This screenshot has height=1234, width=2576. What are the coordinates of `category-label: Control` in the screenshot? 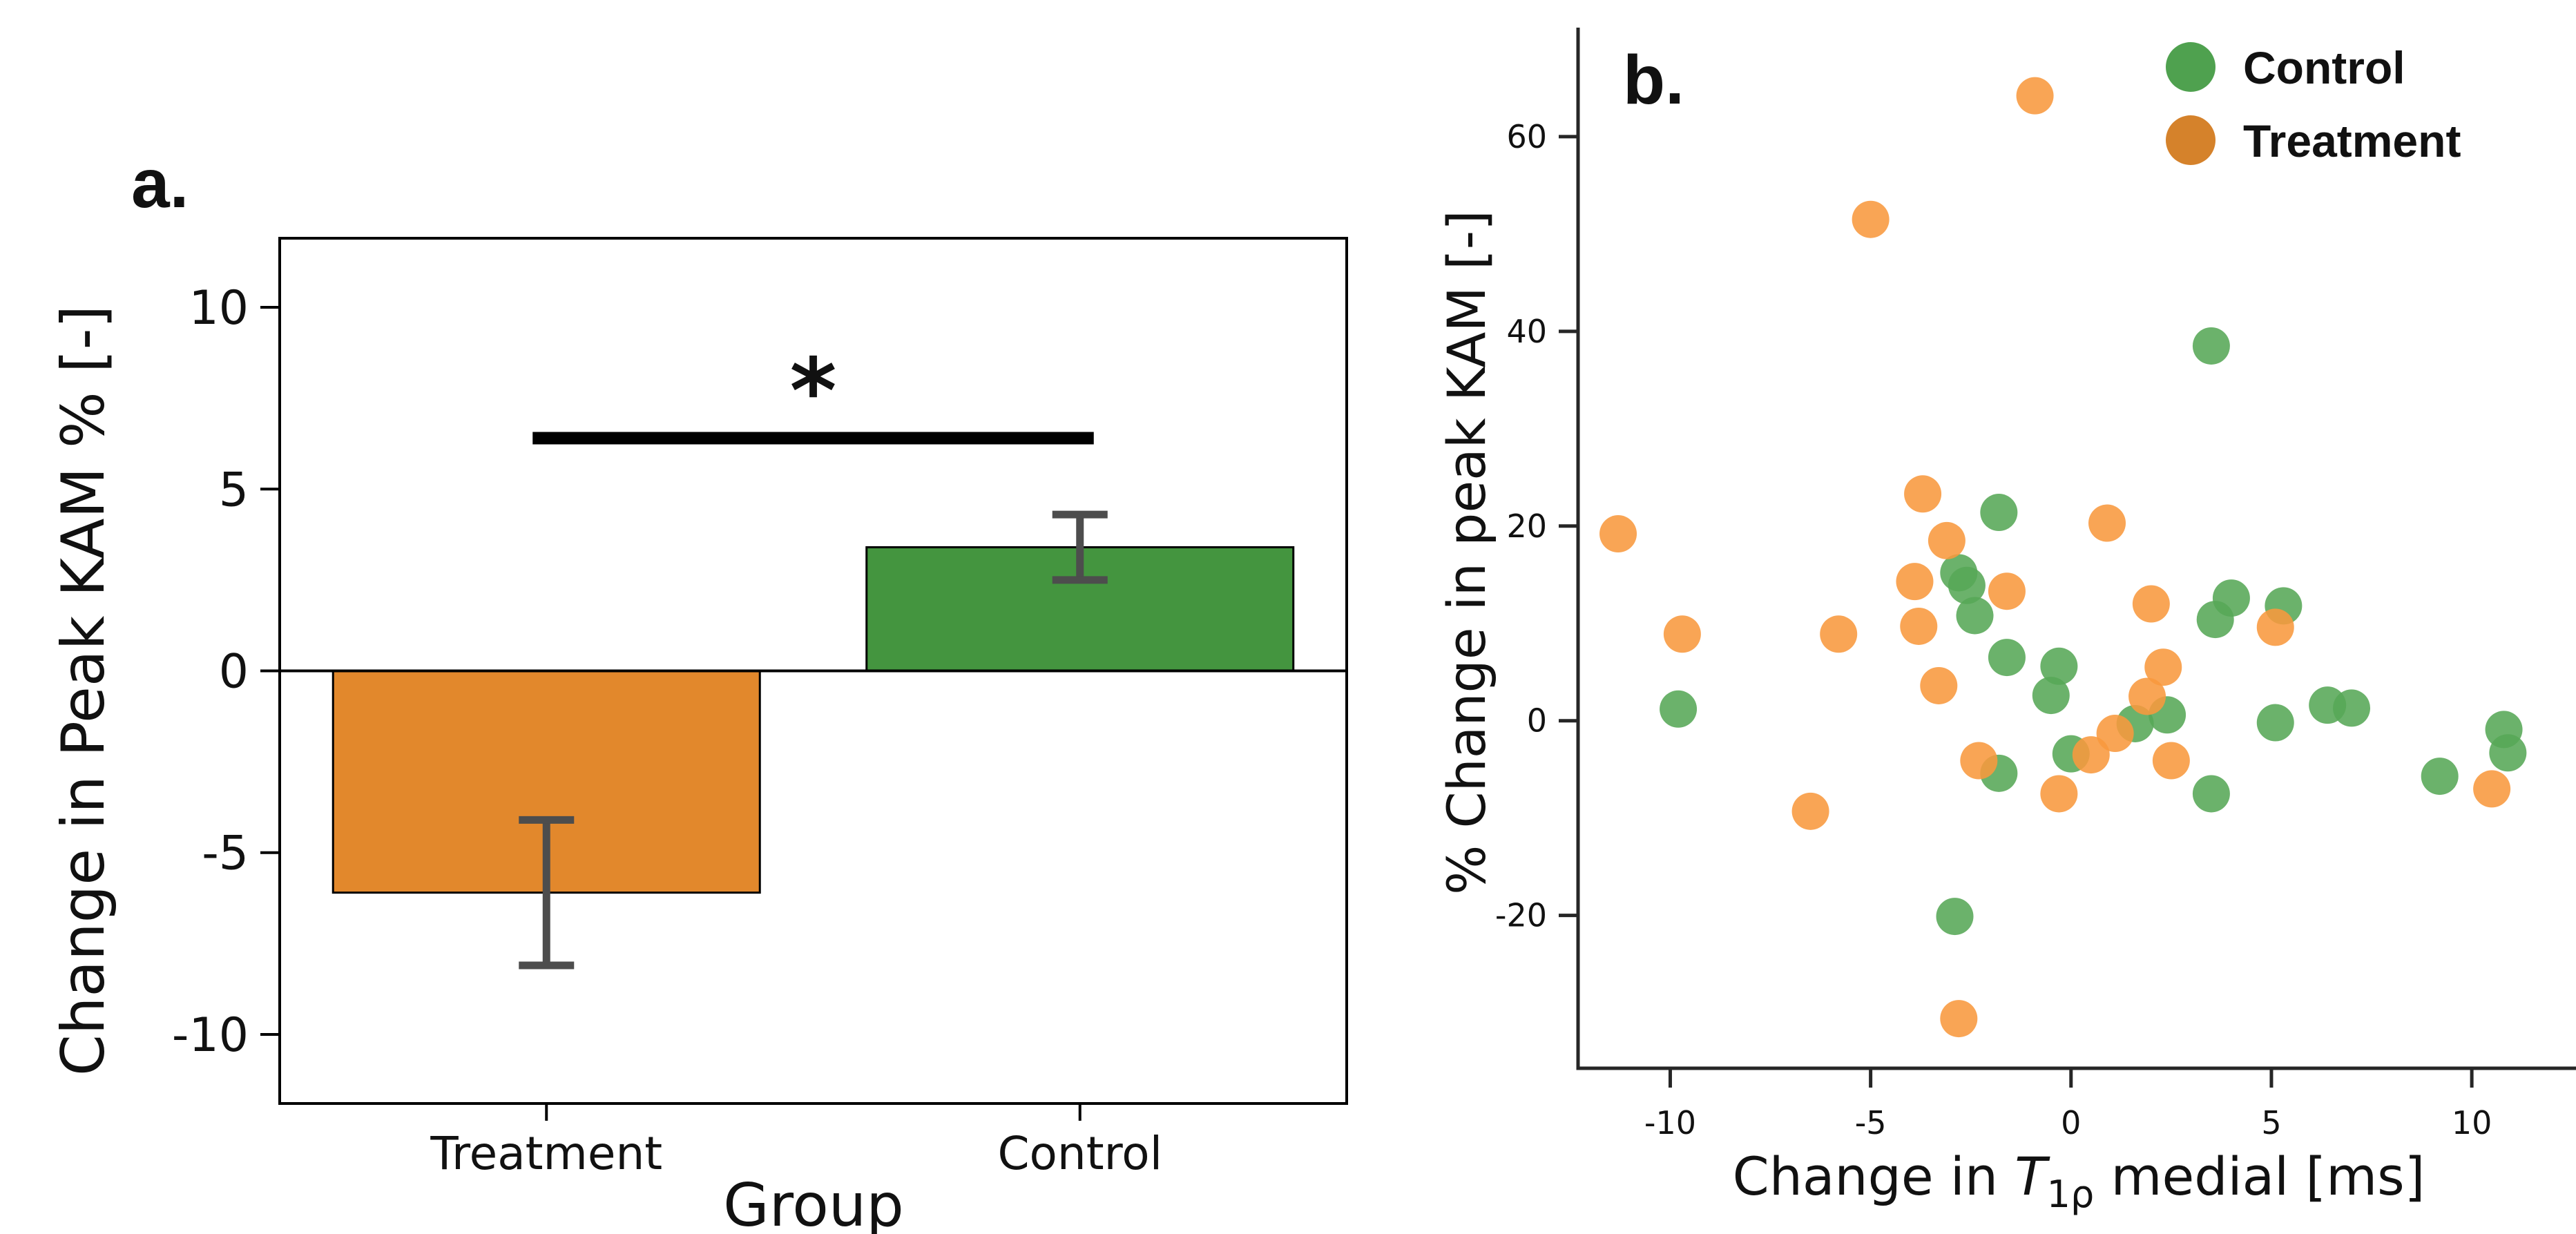 It's located at (1079, 1154).